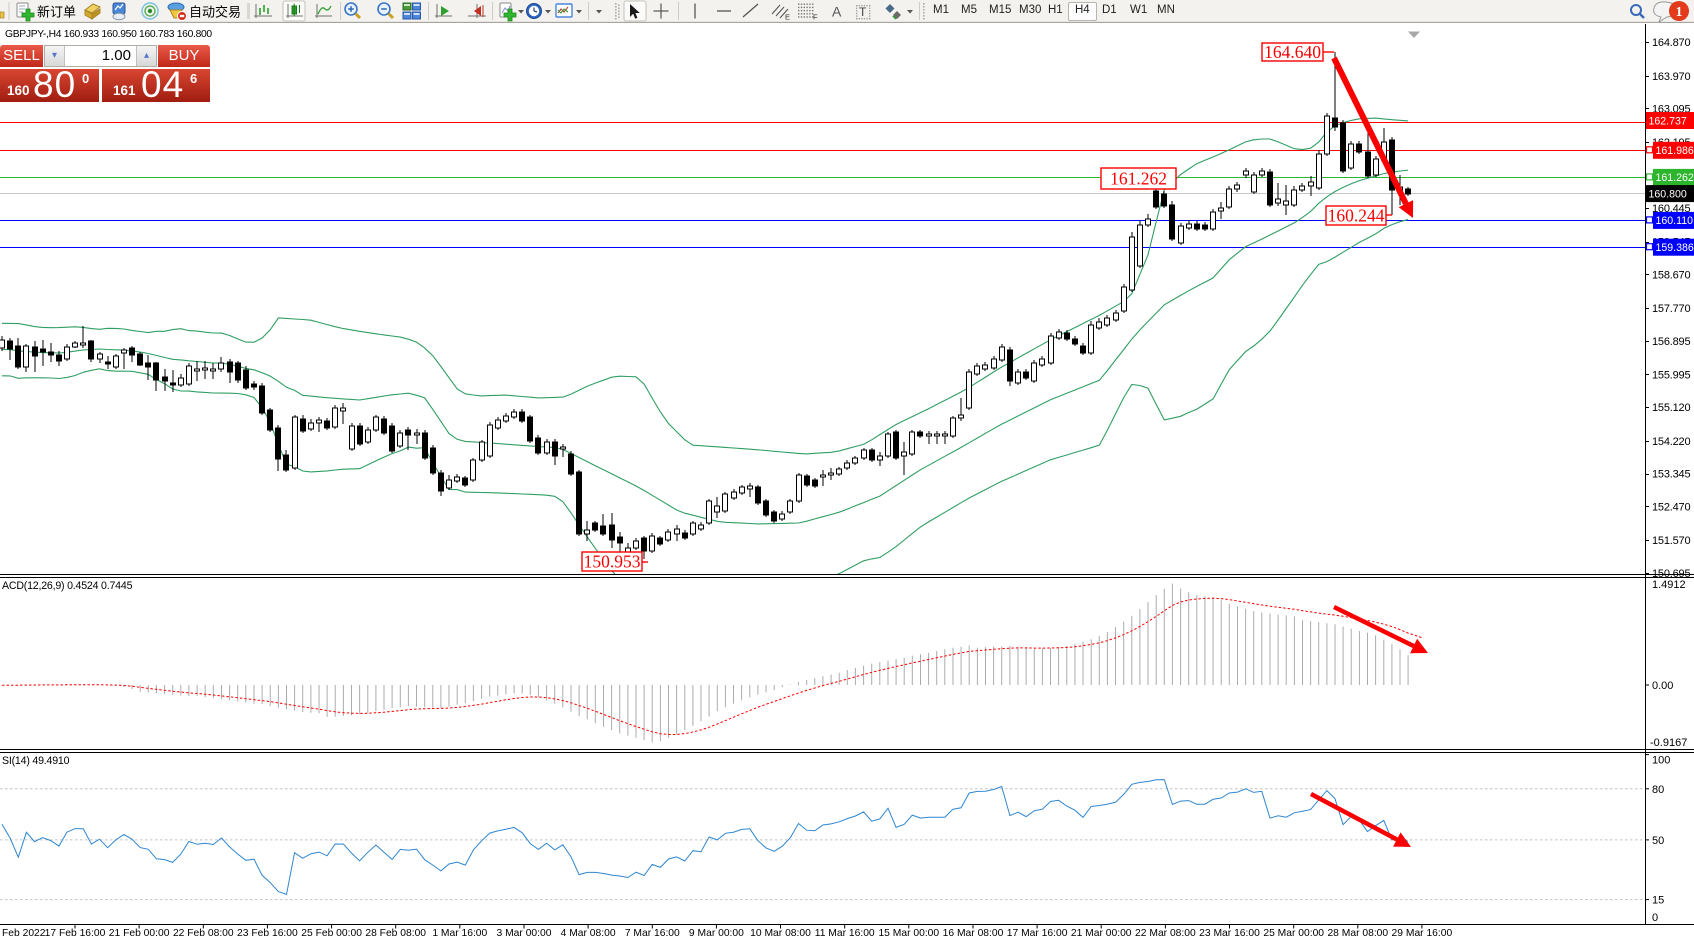 This screenshot has height=941, width=1694. I want to click on svg-text: 25 Feb 00:00, so click(331, 933).